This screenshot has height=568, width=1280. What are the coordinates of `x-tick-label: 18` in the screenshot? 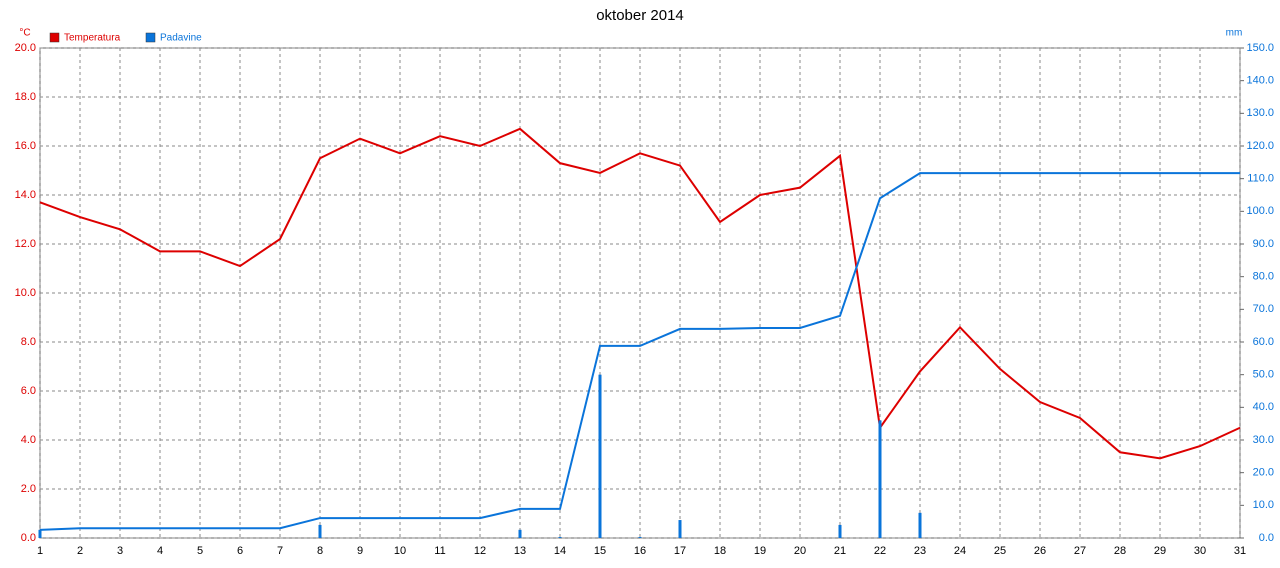 It's located at (720, 551).